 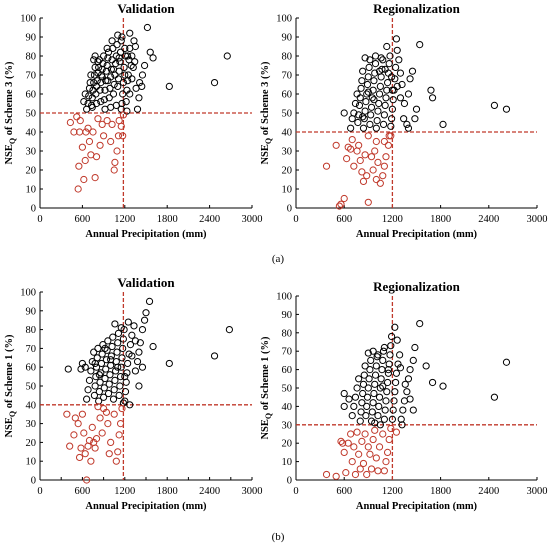 What do you see at coordinates (146, 282) in the screenshot?
I see `chart-title: Validation` at bounding box center [146, 282].